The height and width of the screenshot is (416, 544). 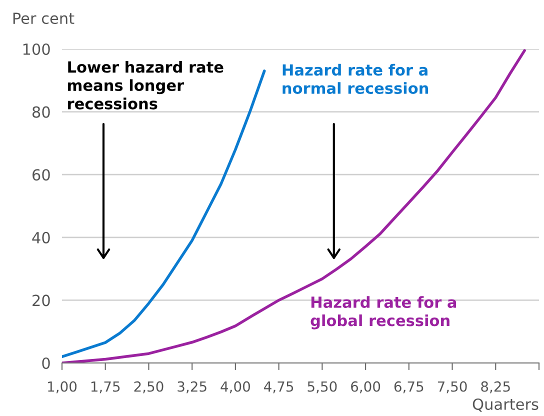 What do you see at coordinates (41, 175) in the screenshot?
I see `y-tick-label: 60` at bounding box center [41, 175].